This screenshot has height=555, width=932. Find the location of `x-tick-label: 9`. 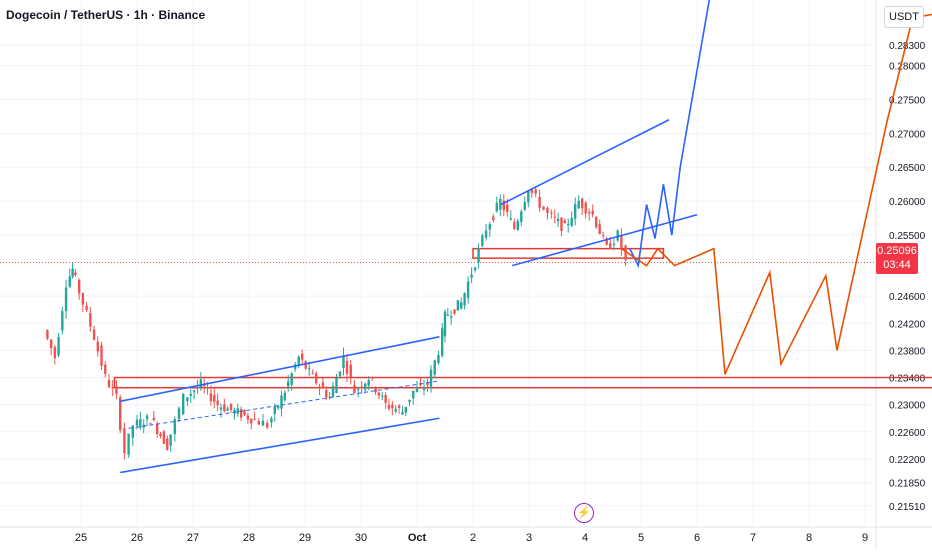

x-tick-label: 9 is located at coordinates (865, 538).